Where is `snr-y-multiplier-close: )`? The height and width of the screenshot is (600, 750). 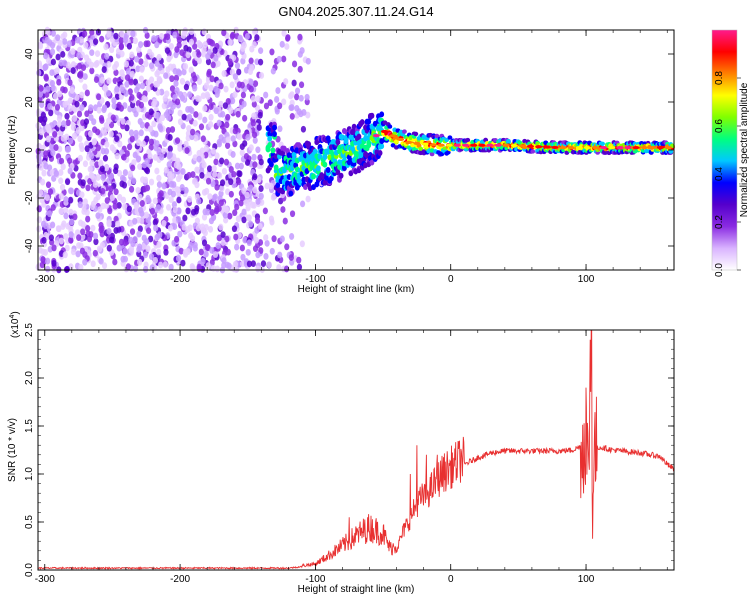
snr-y-multiplier-close: ) is located at coordinates (15, 312).